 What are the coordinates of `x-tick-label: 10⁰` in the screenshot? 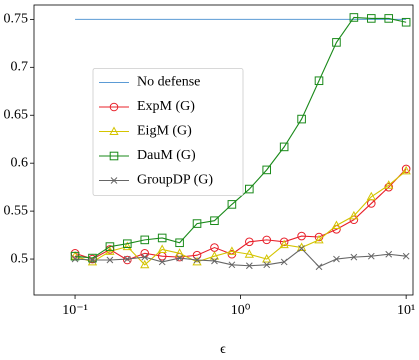 It's located at (241, 310).